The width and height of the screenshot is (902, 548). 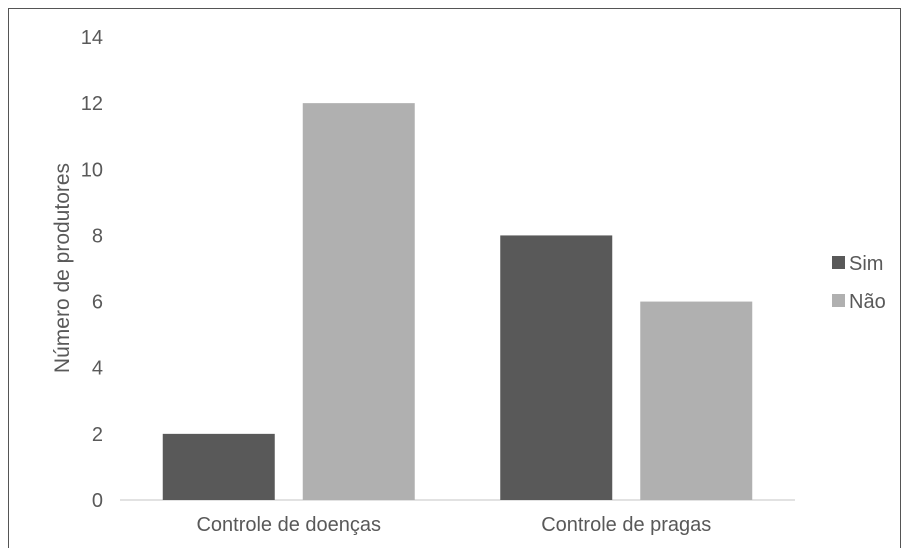 What do you see at coordinates (62, 268) in the screenshot?
I see `y-axis-title: Número de produtores` at bounding box center [62, 268].